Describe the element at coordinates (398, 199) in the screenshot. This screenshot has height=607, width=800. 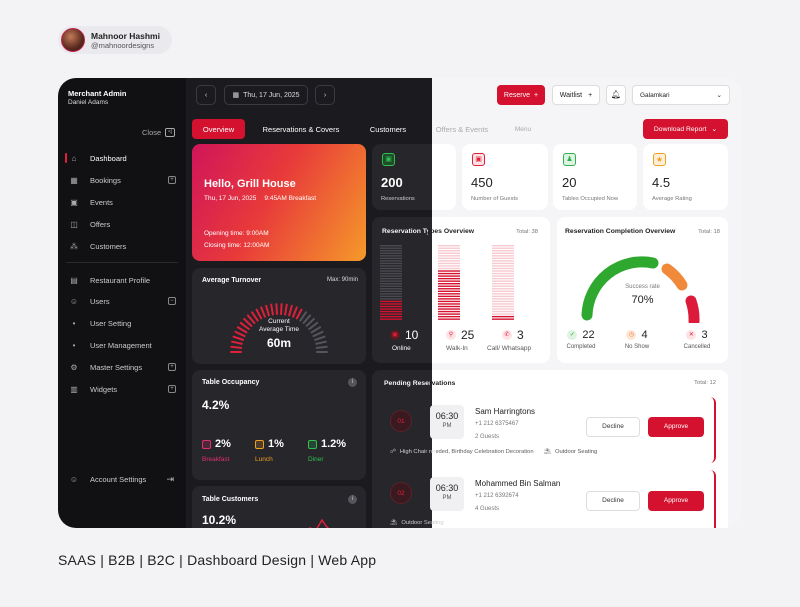
I see `stat-label-reservations: Reservations` at that location.